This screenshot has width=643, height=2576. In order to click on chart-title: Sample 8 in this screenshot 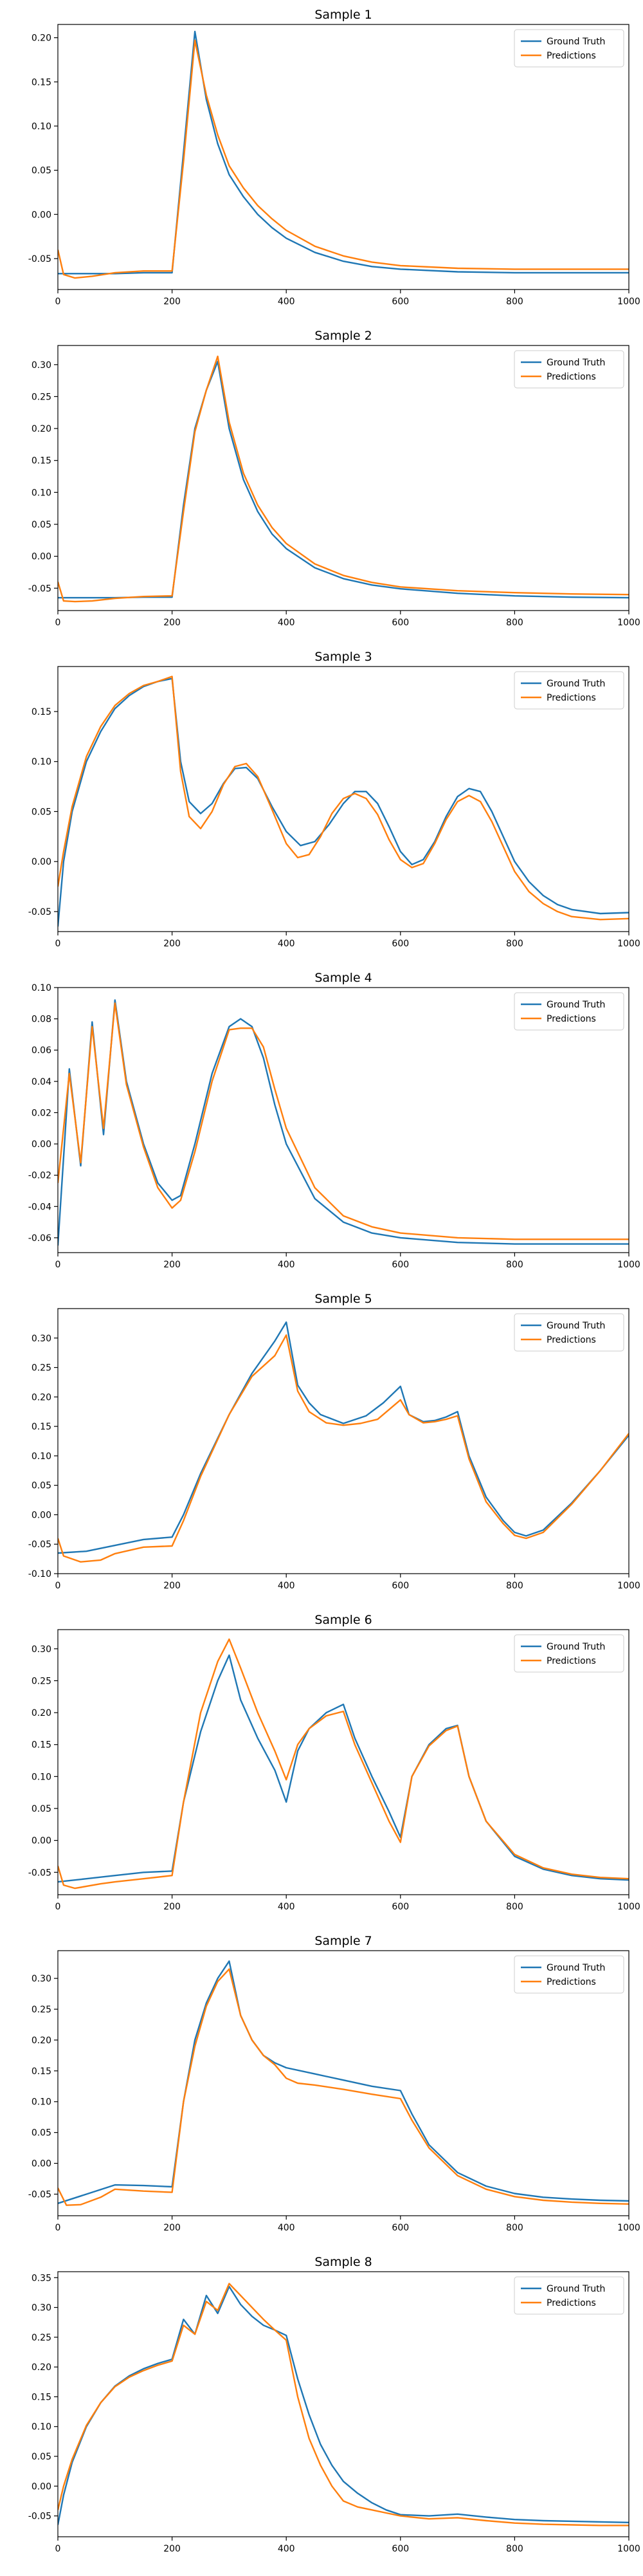, I will do `click(343, 2262)`.